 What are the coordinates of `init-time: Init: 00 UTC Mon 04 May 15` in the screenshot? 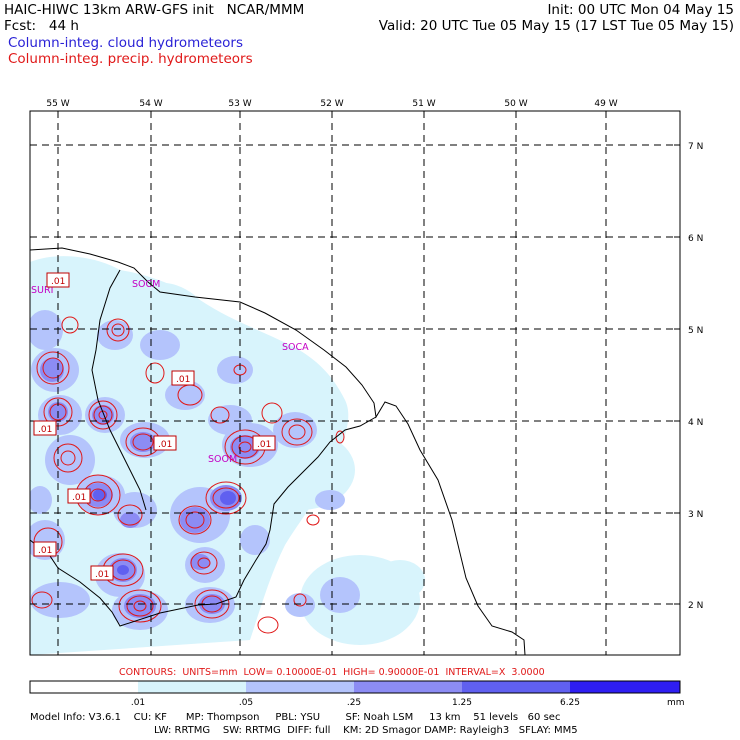 It's located at (640, 10).